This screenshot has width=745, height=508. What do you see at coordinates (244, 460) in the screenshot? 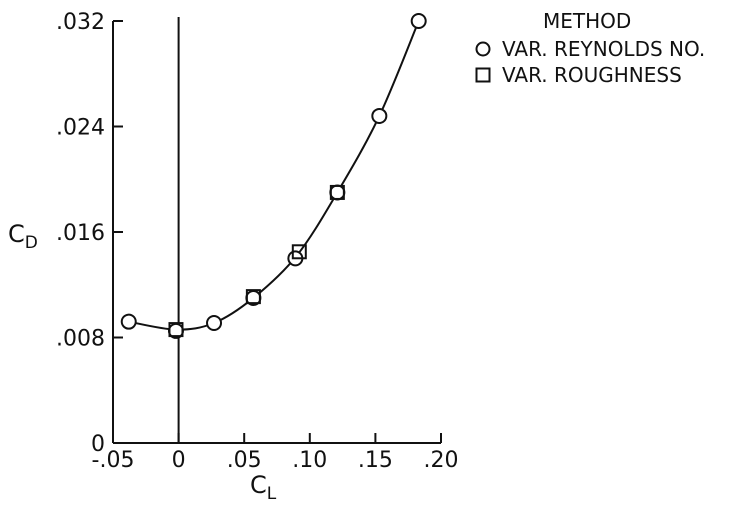
I see `x-tick-label: .05` at bounding box center [244, 460].